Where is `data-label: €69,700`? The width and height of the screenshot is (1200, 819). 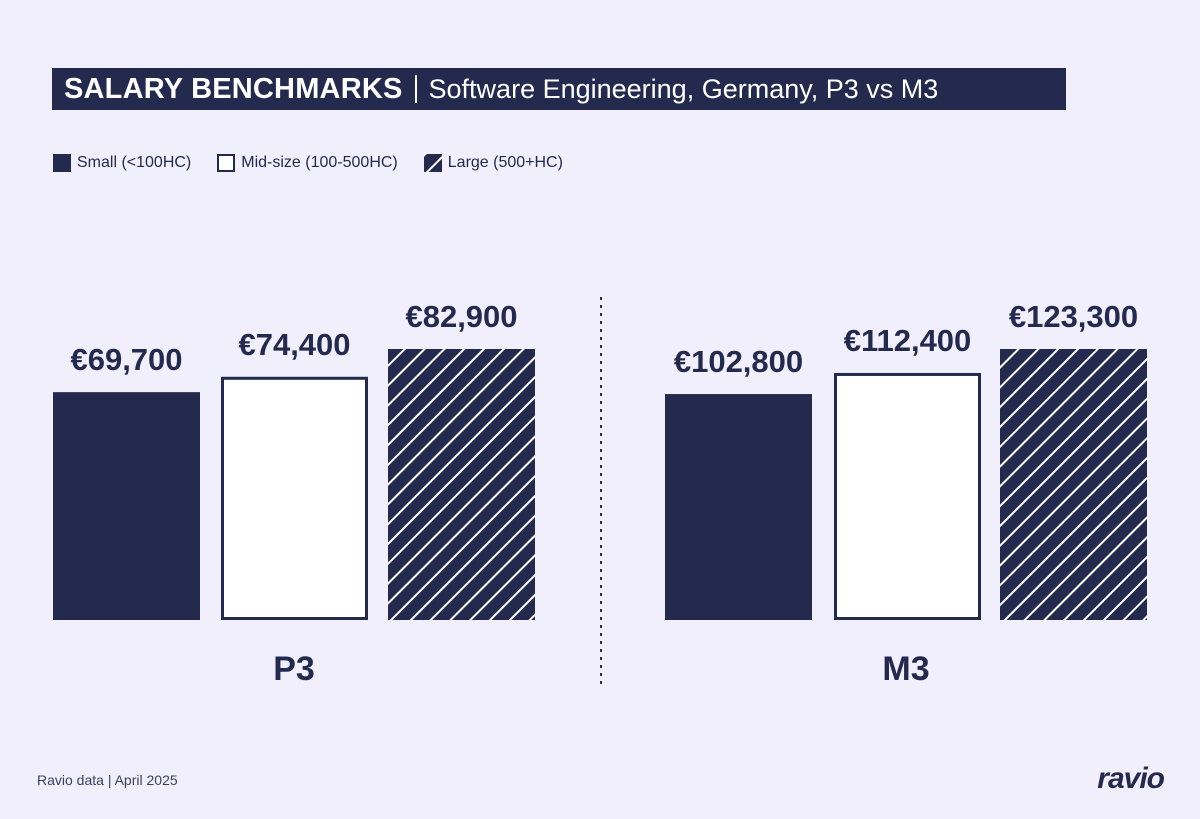 data-label: €69,700 is located at coordinates (126, 359).